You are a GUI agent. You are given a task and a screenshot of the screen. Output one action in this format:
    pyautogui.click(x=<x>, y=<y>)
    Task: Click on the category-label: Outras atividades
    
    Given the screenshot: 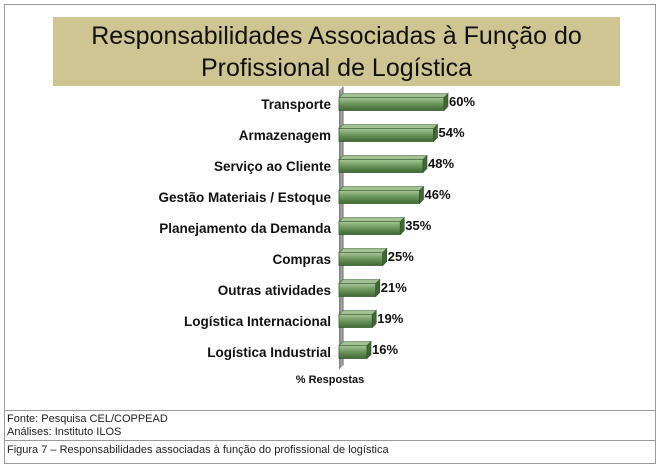 What is the action you would take?
    pyautogui.click(x=274, y=290)
    